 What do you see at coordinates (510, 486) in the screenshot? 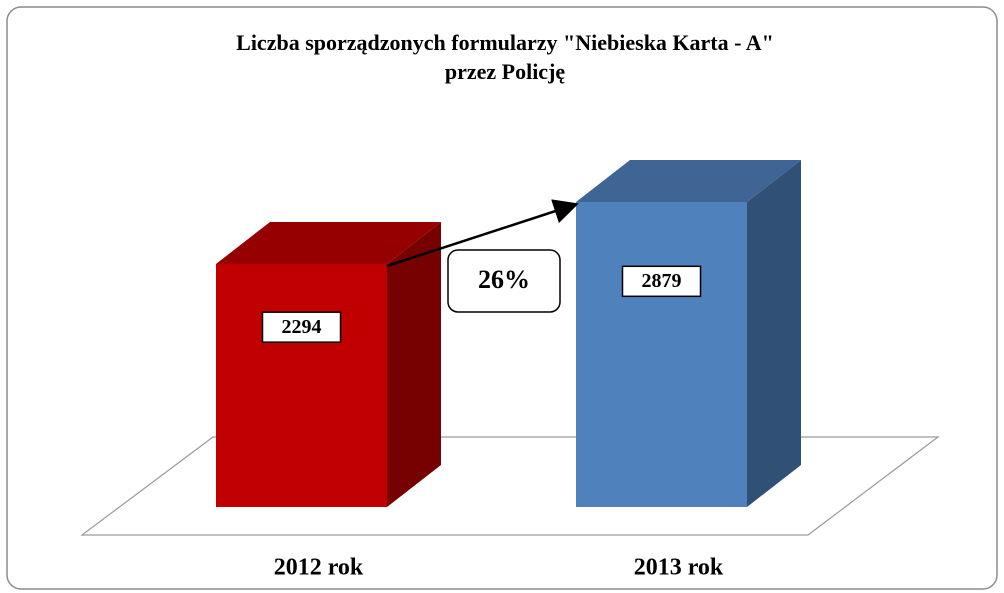
I see `floor` at bounding box center [510, 486].